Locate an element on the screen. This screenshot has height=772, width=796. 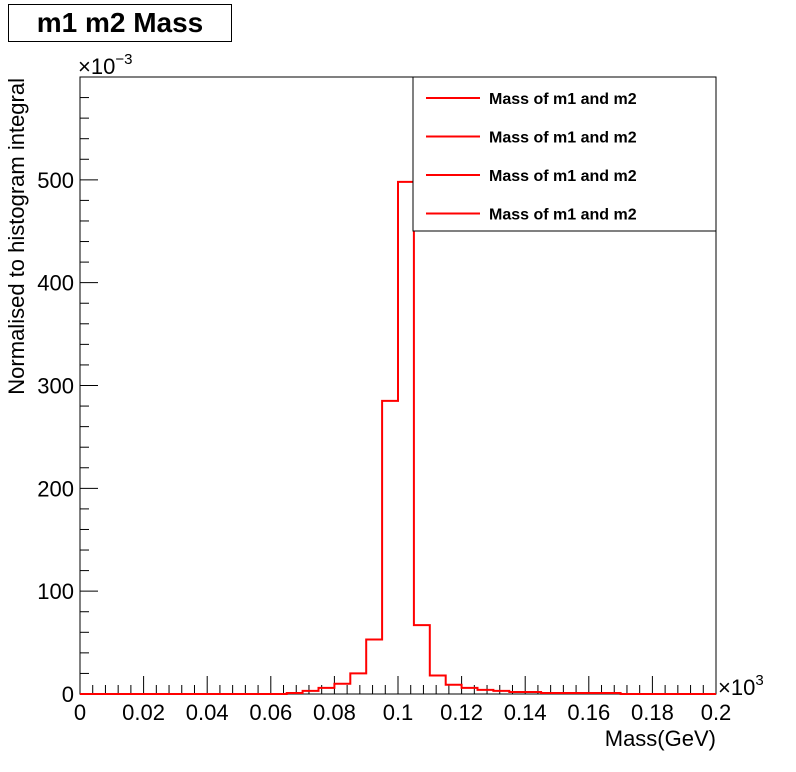
y-tick-label: 0 is located at coordinates (68, 694).